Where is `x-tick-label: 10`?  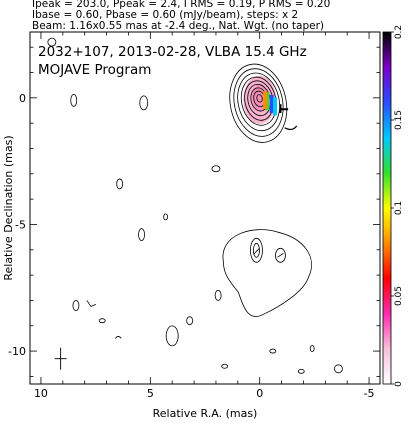 x-tick-label: 10 is located at coordinates (41, 393).